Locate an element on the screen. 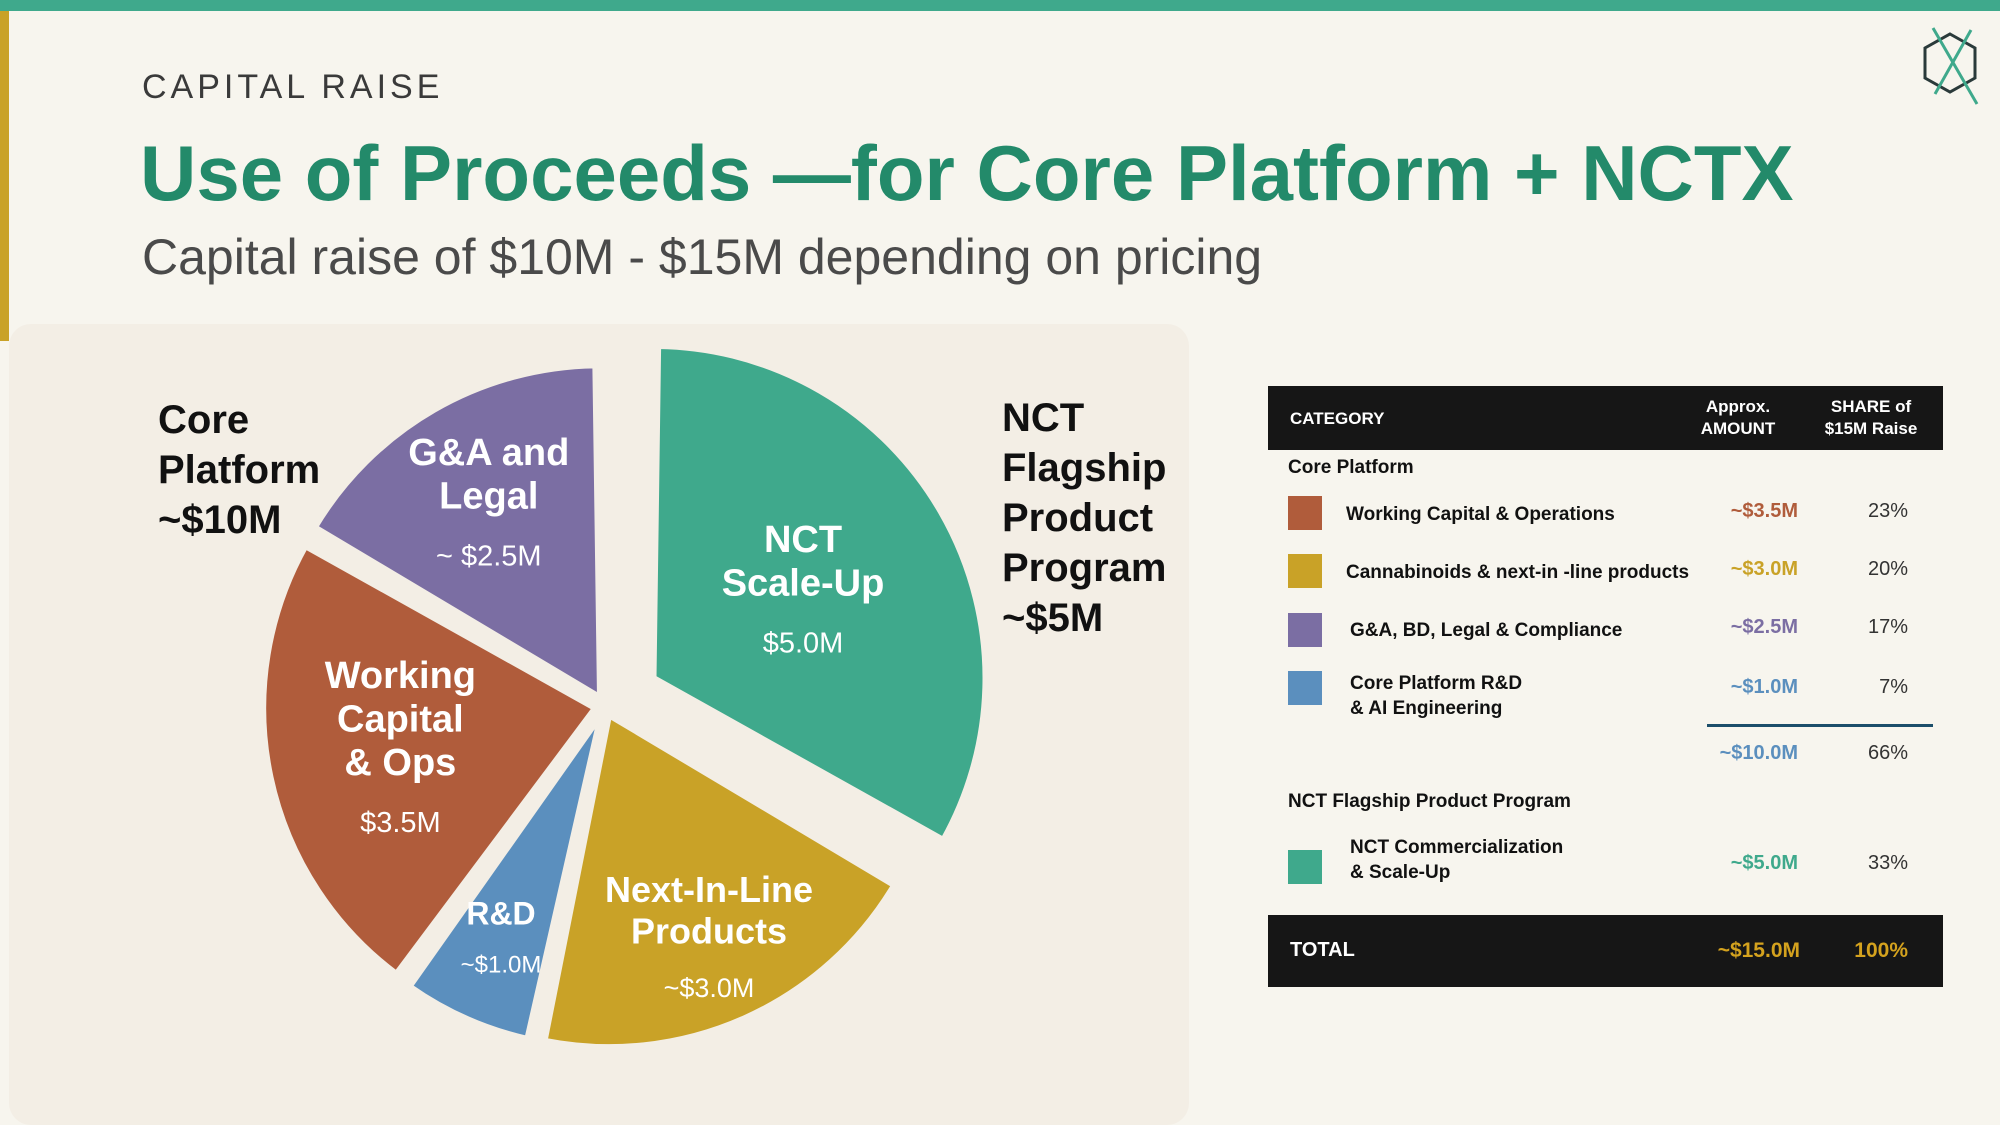  slice-label: Scale-Up is located at coordinates (803, 584).